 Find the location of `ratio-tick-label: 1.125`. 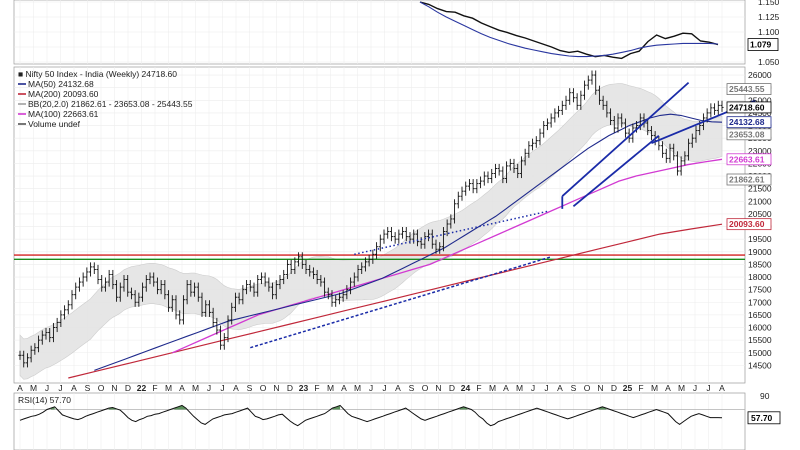

ratio-tick-label: 1.125 is located at coordinates (769, 17).